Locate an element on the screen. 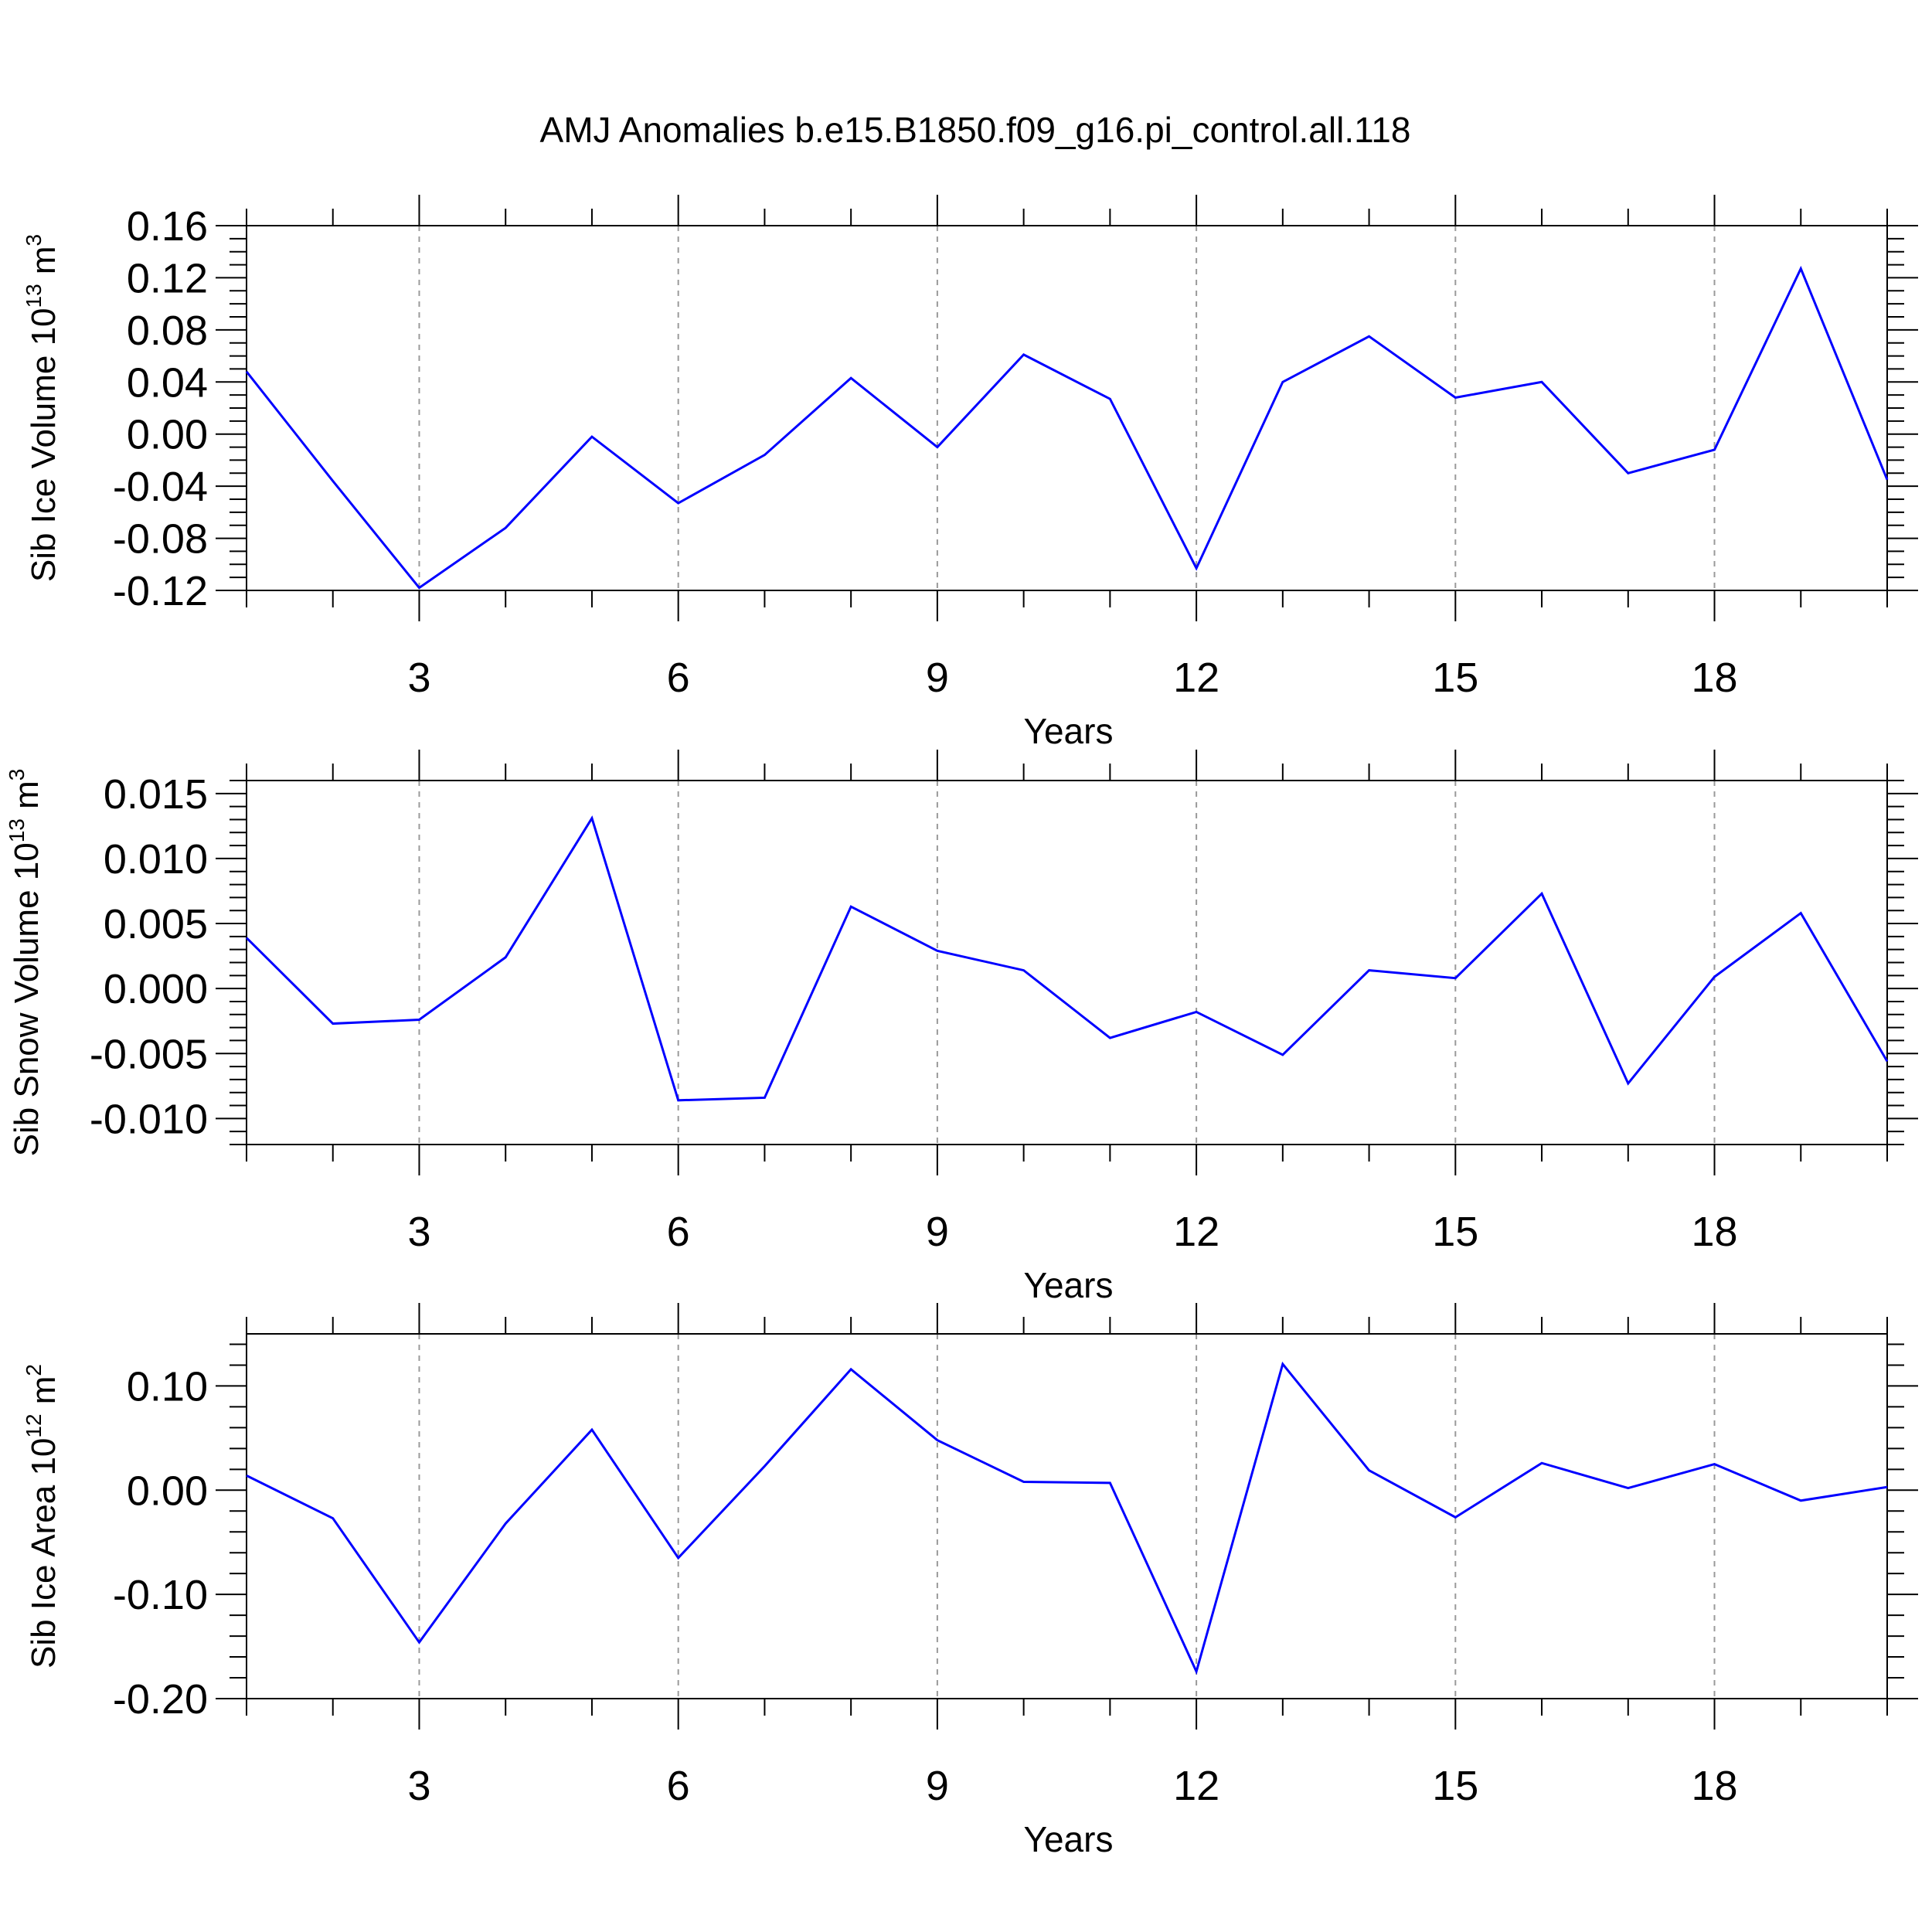 This screenshot has height=1932, width=1932. y-axis-label: Sib Snow Volume 1013 m3 is located at coordinates (25, 963).